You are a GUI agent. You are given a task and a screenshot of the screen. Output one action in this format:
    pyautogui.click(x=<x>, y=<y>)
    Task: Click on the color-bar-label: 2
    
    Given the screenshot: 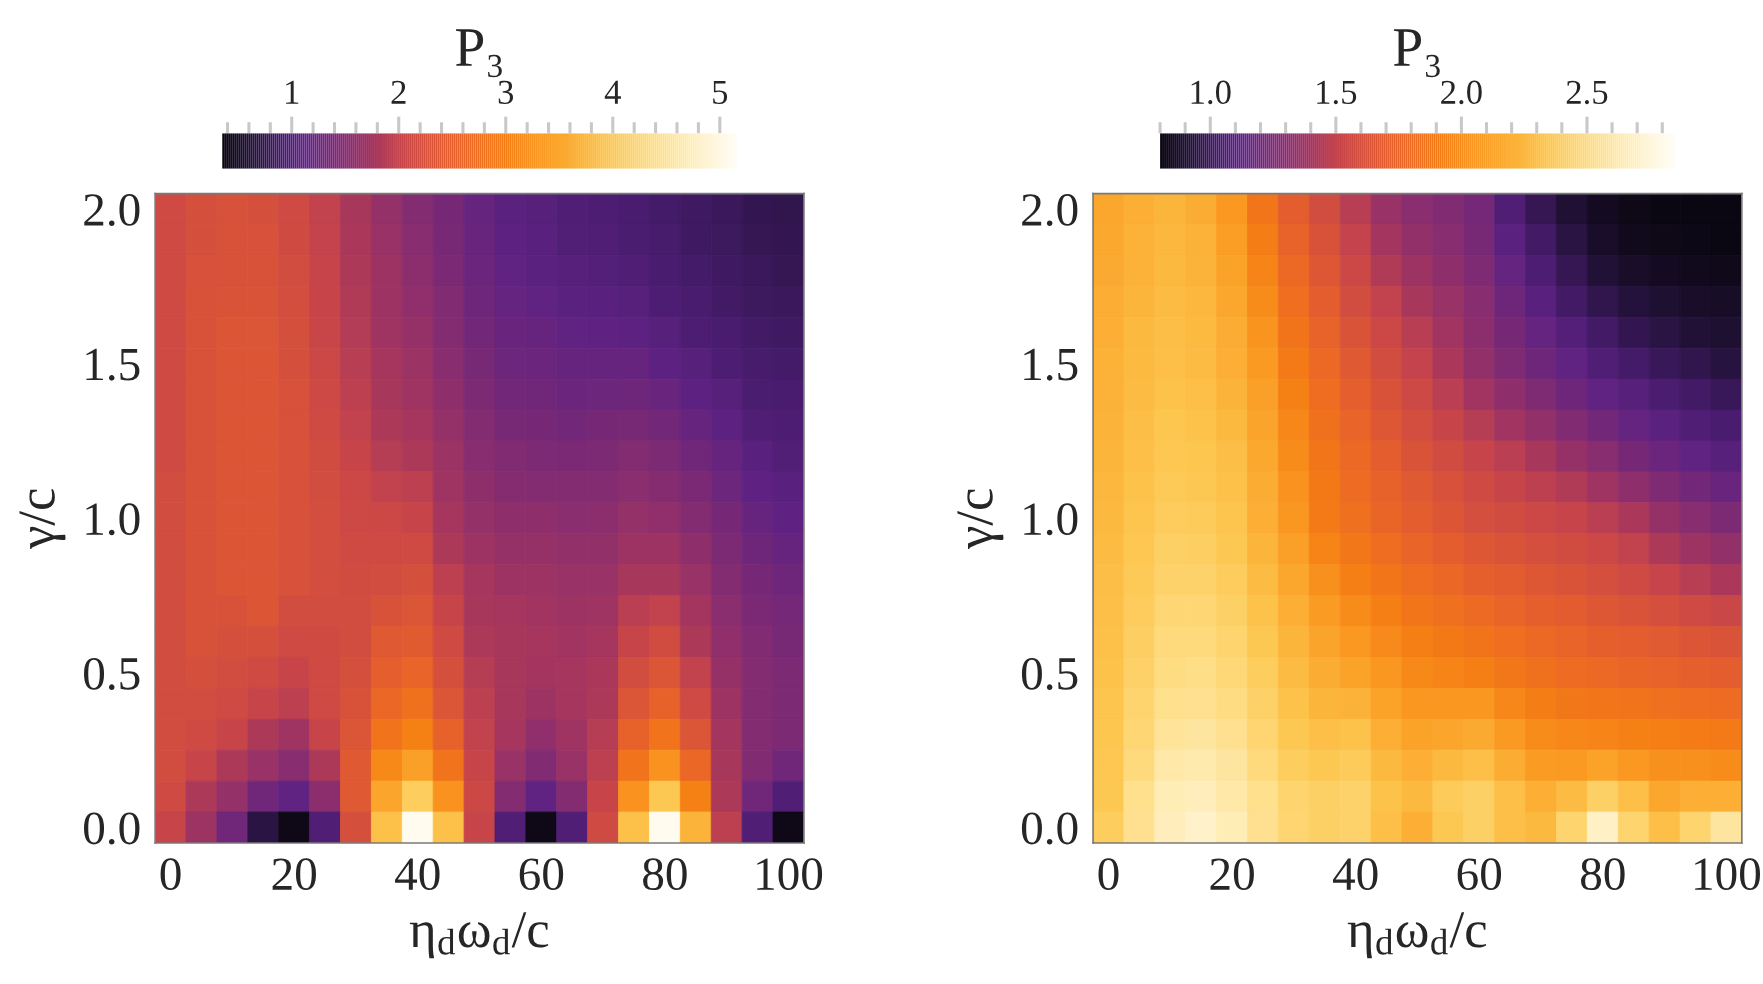 What is the action you would take?
    pyautogui.click(x=398, y=92)
    